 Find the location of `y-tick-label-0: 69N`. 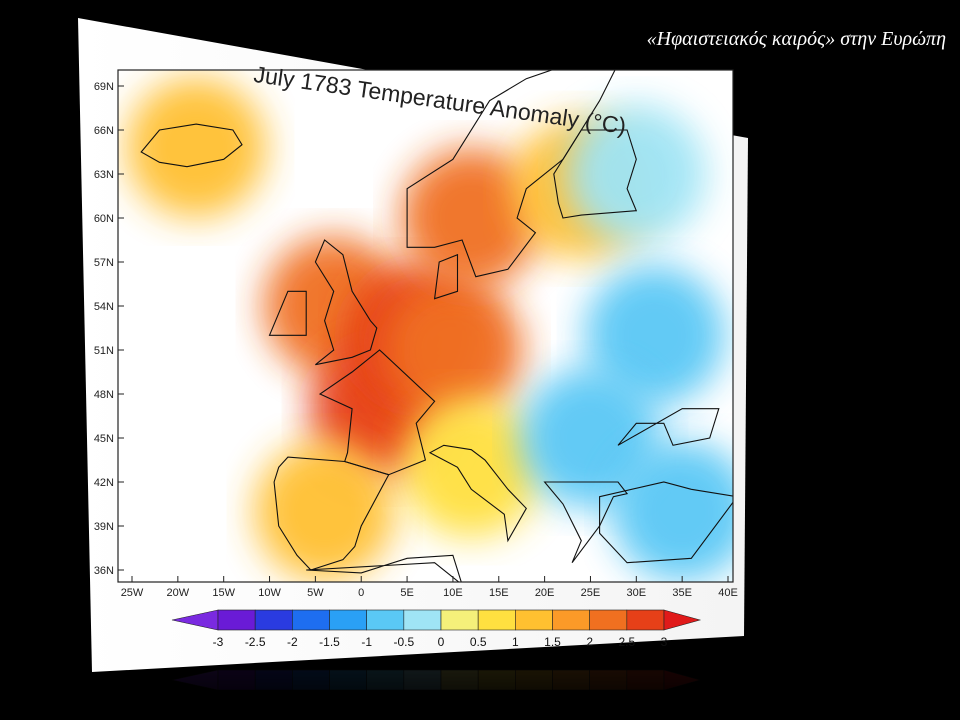

y-tick-label-0: 69N is located at coordinates (104, 87).